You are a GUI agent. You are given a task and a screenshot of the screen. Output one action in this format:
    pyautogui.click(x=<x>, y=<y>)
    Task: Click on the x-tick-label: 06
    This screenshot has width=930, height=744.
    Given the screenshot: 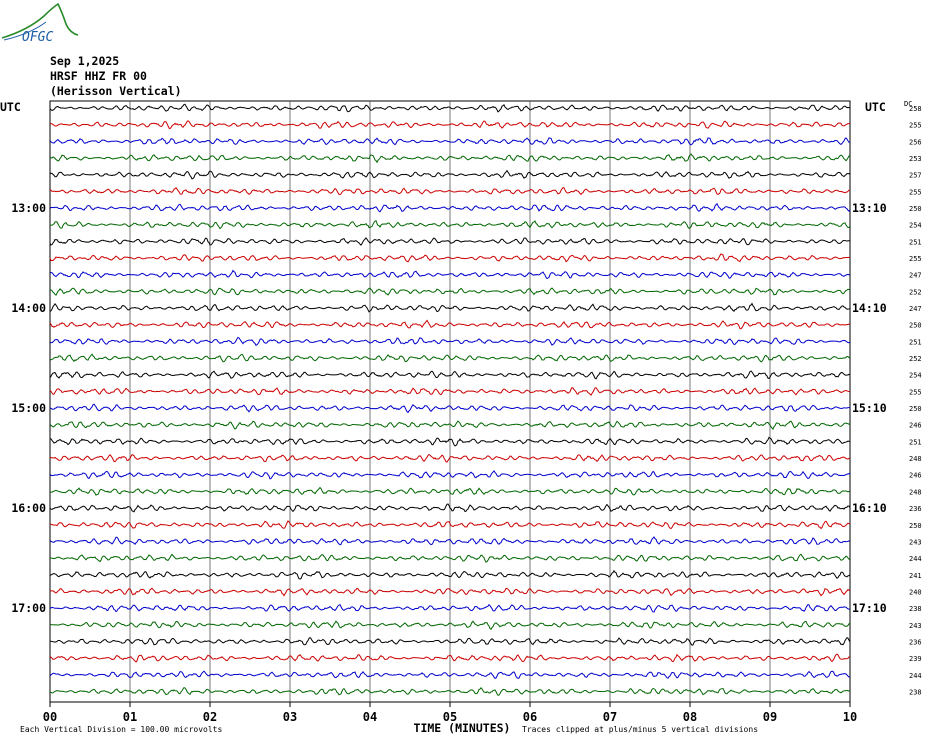 What is the action you would take?
    pyautogui.click(x=530, y=717)
    